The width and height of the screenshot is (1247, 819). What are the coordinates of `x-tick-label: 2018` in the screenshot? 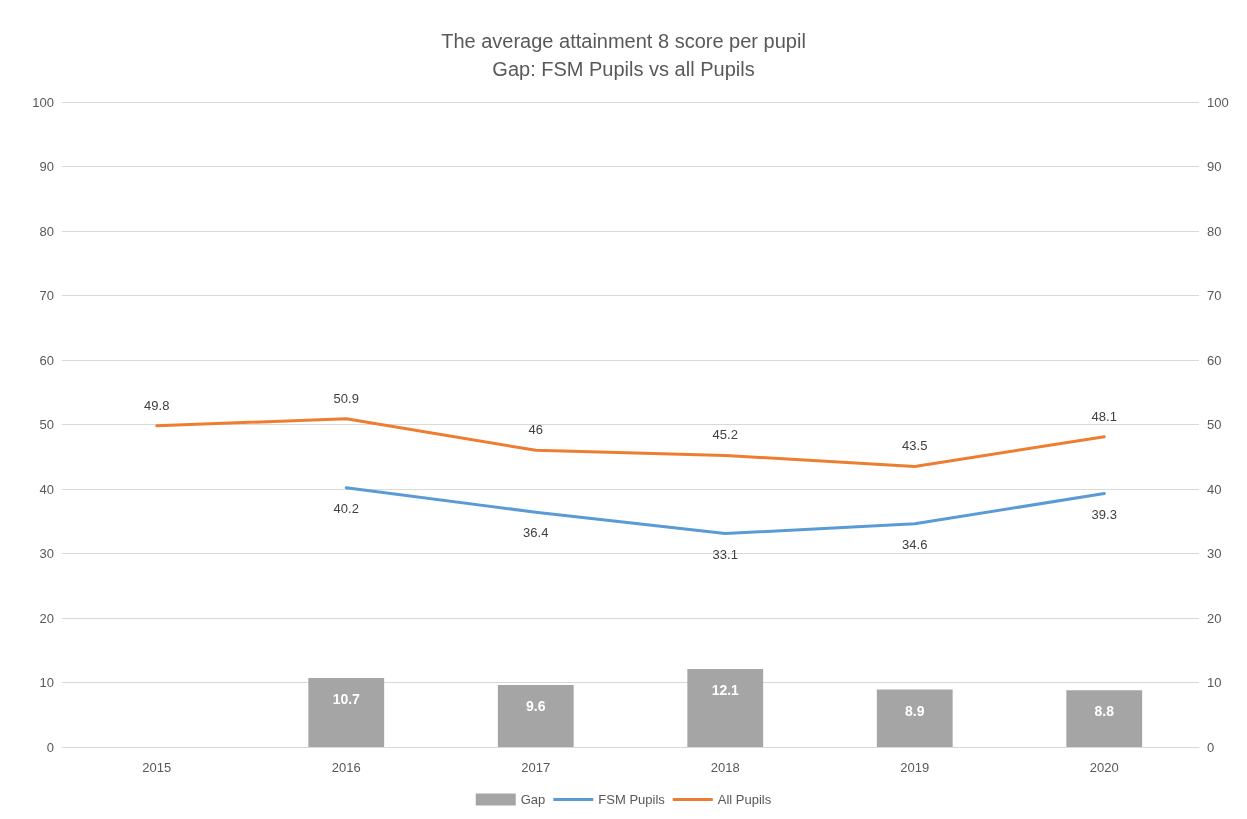 It's located at (725, 767).